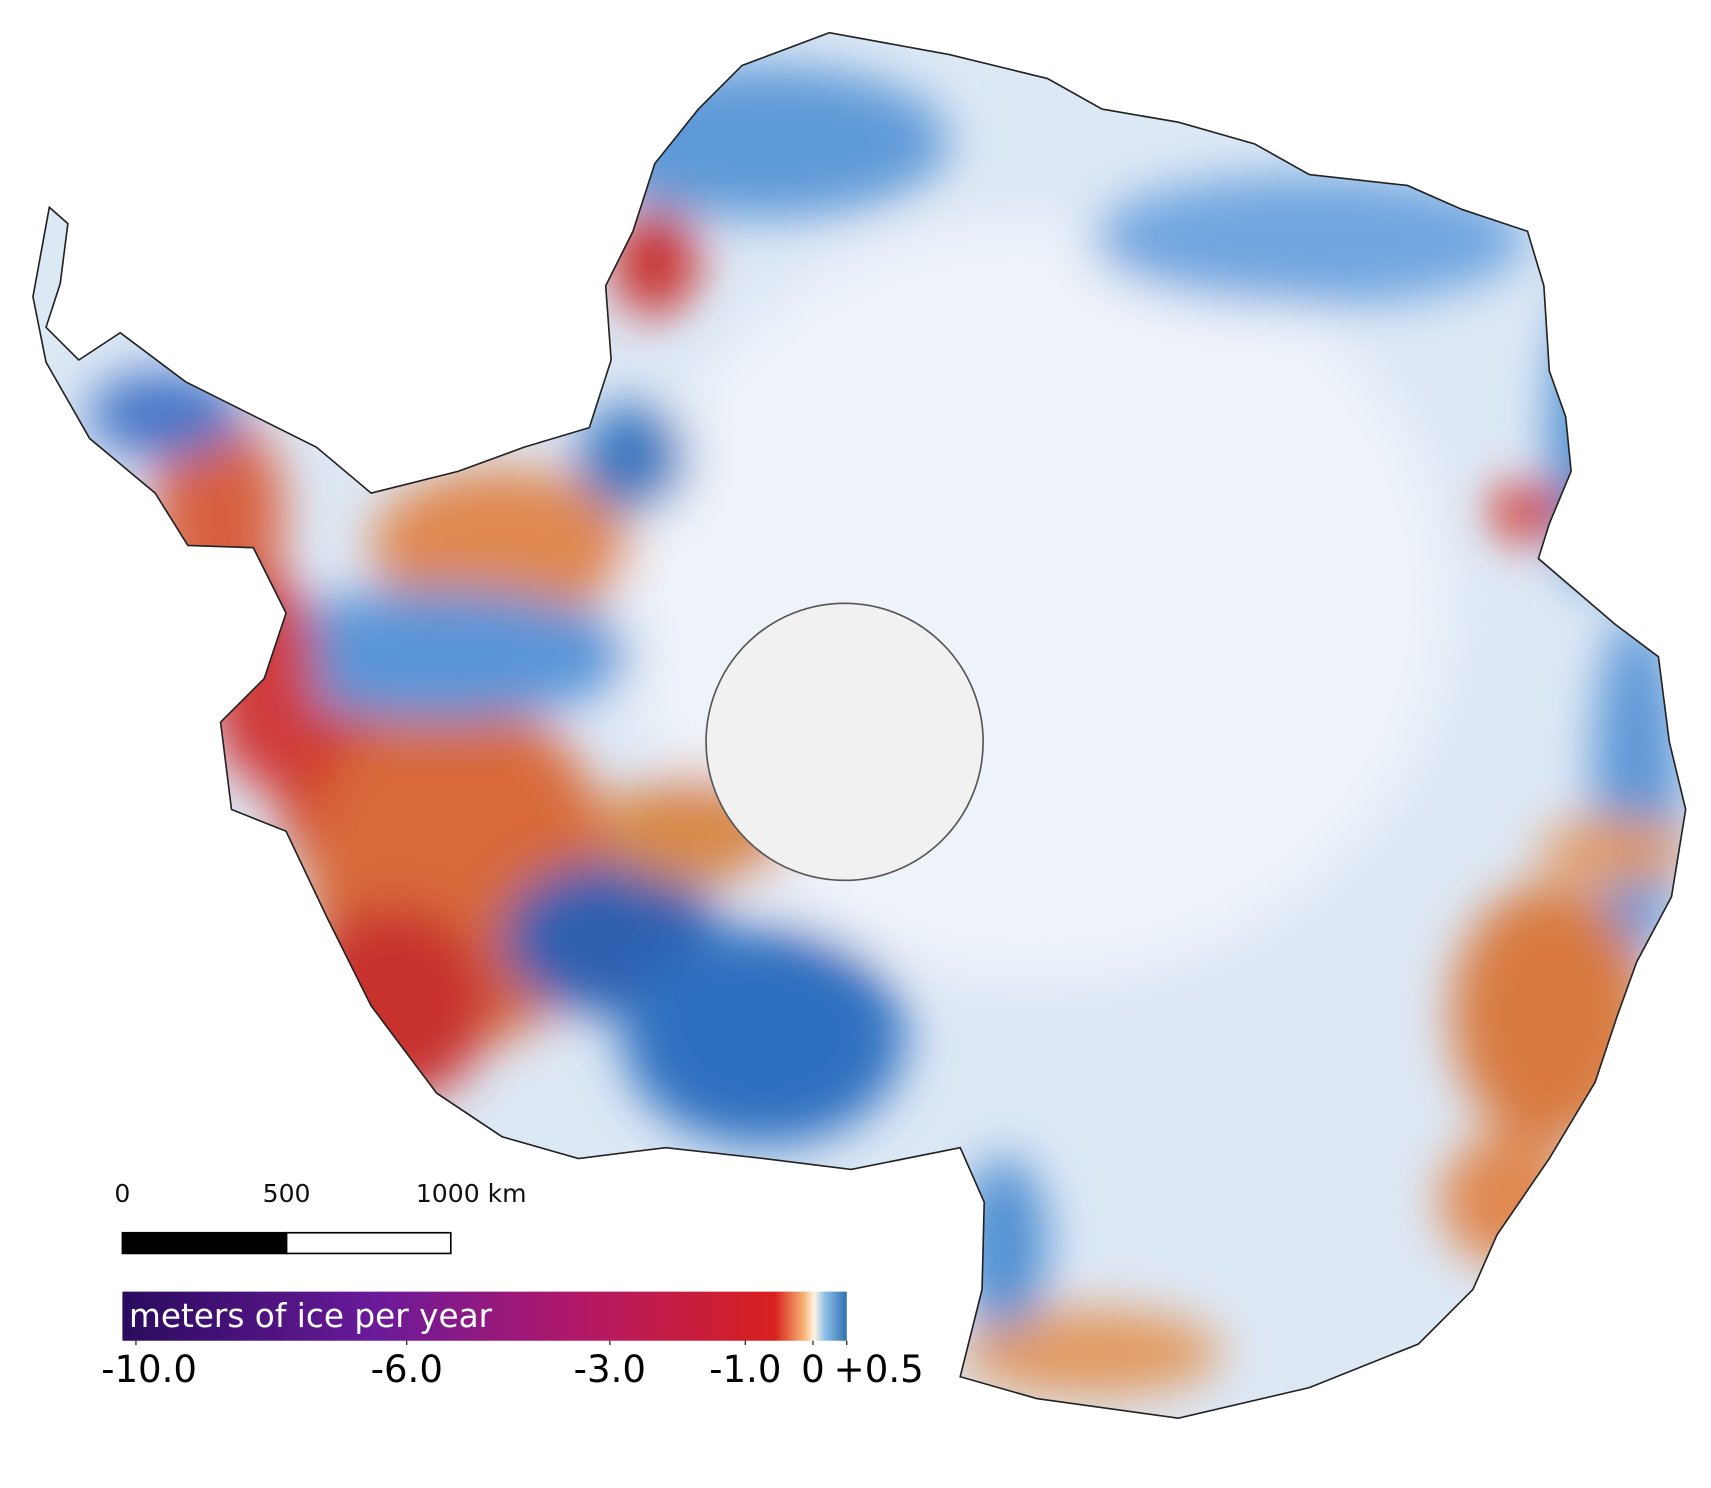 The height and width of the screenshot is (1488, 1711). I want to click on colorbar-tick-label: -6.0, so click(407, 1369).